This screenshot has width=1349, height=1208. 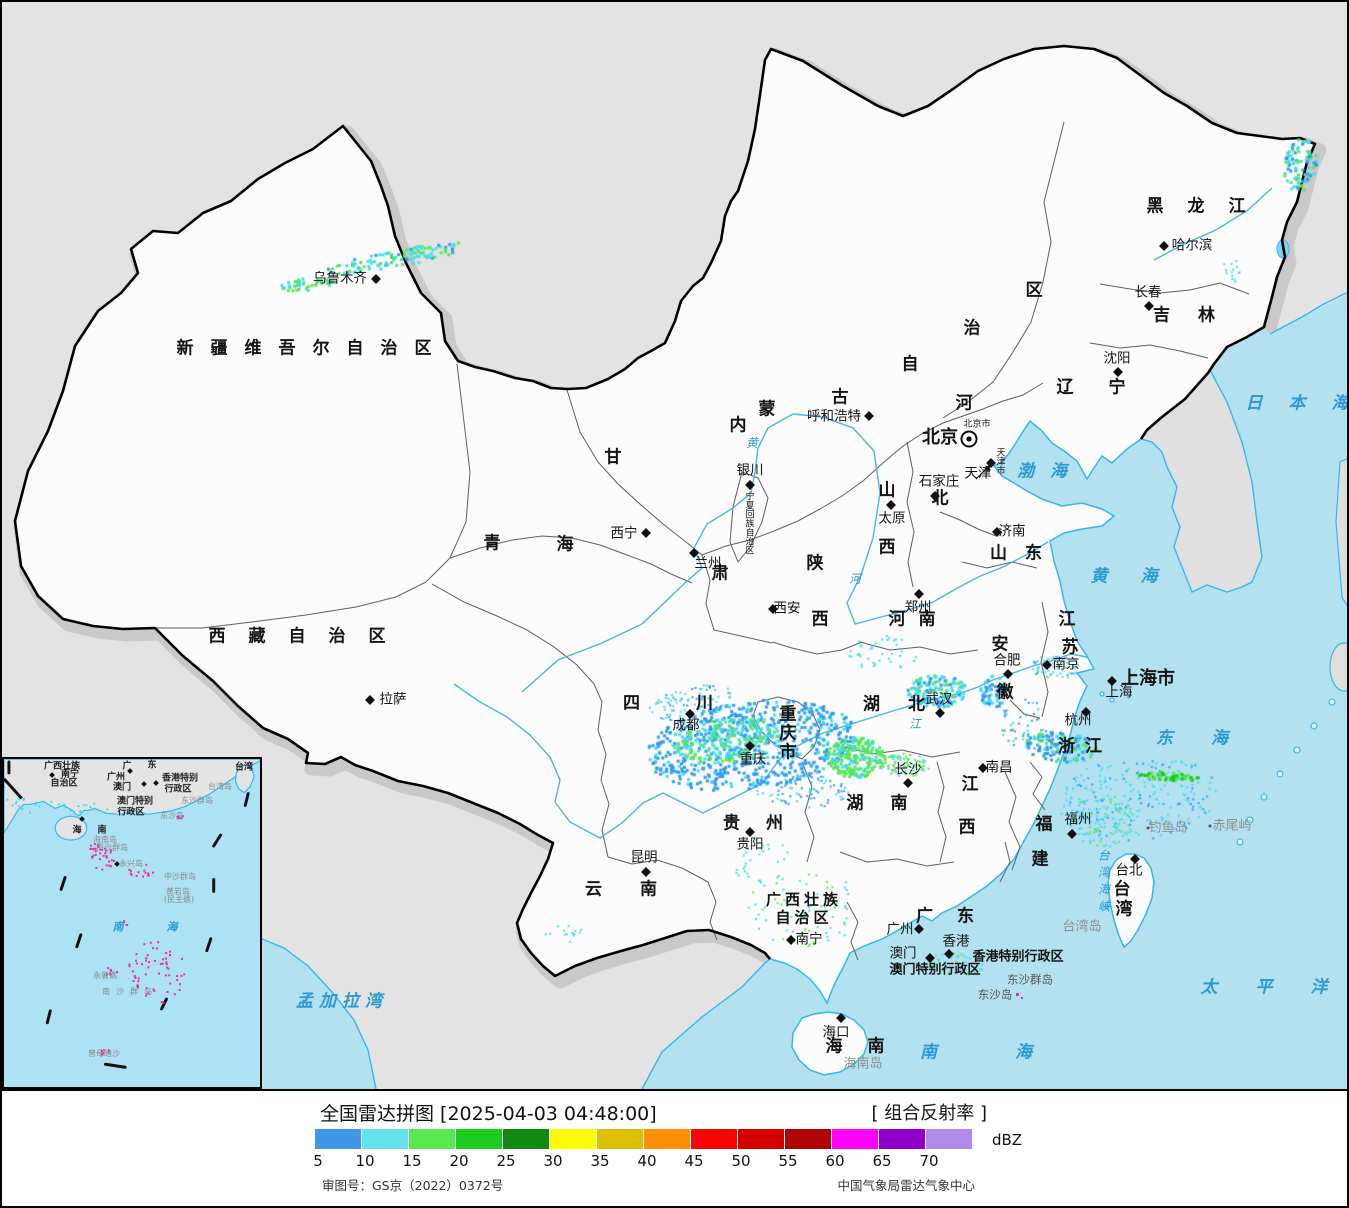 I want to click on dbz-scale-ticks: 5 10 15 20 25 30 35 40 45 50 55 60 65 70, so click(x=674, y=1161).